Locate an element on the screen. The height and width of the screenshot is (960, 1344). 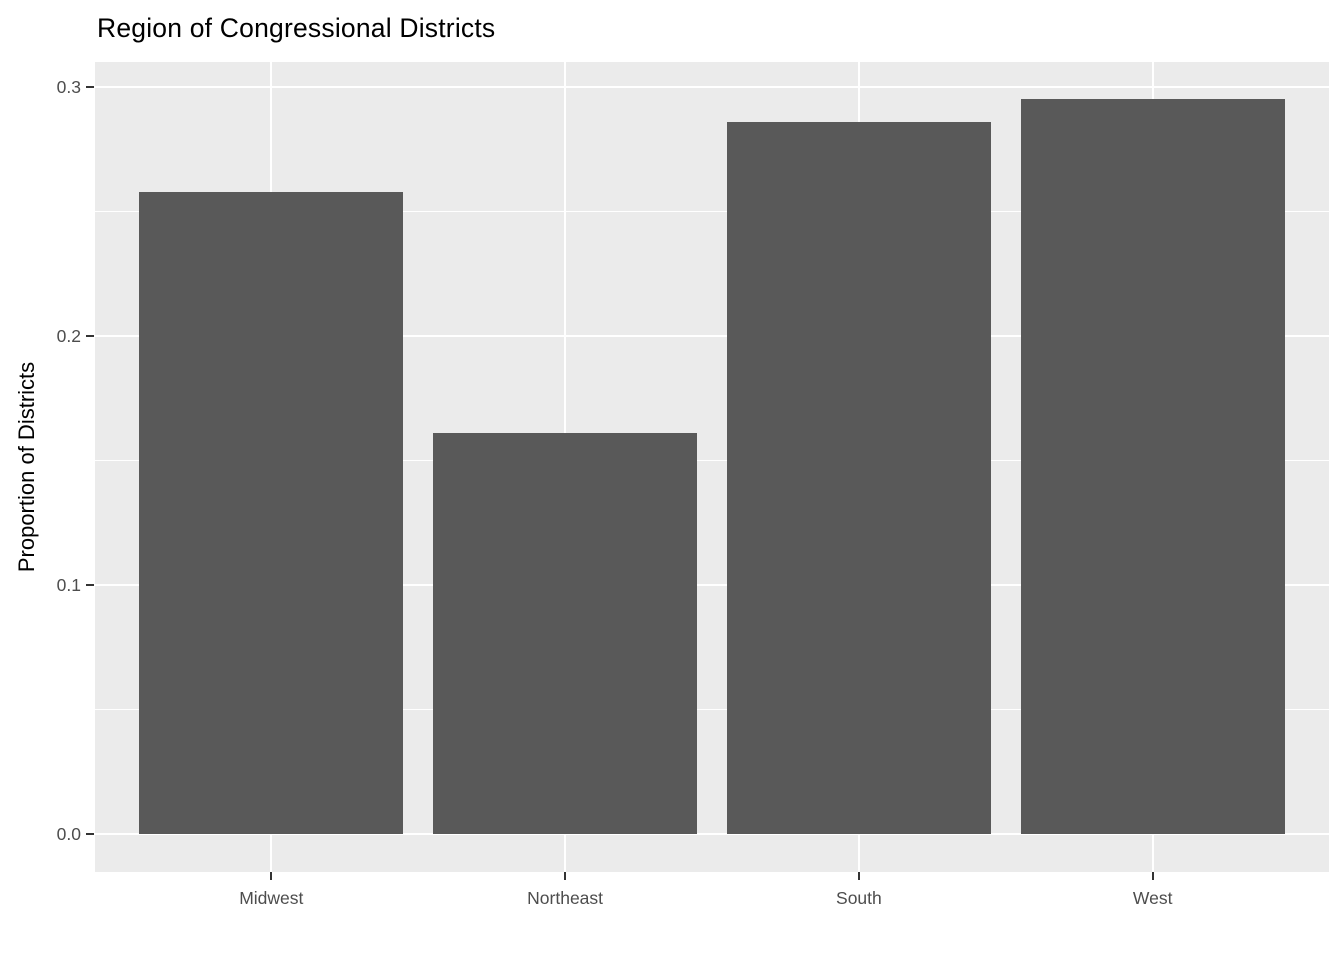
x-tick-label: Midwest is located at coordinates (271, 898).